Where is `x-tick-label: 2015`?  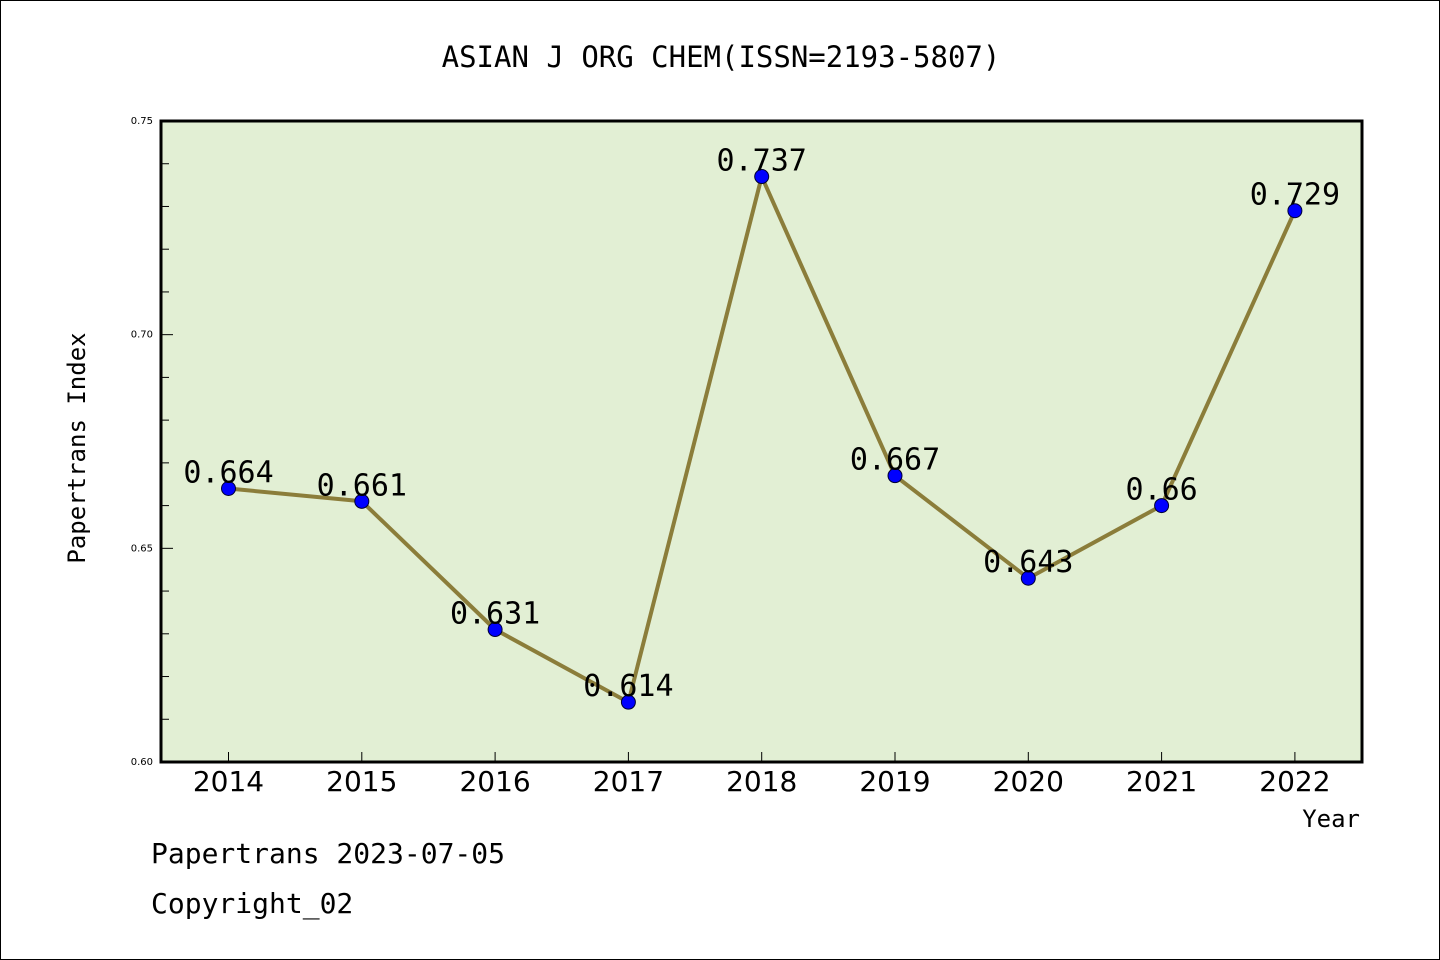 x-tick-label: 2015 is located at coordinates (361, 781).